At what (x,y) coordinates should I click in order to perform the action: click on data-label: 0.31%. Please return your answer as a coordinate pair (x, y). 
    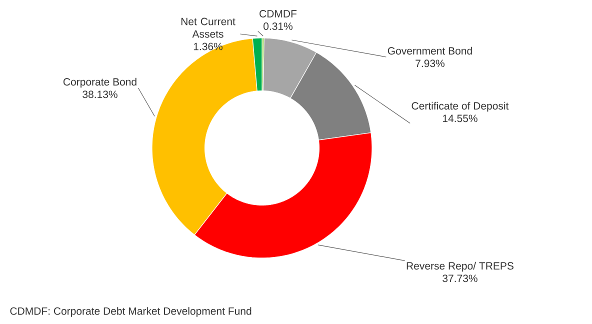
    Looking at the image, I should click on (278, 26).